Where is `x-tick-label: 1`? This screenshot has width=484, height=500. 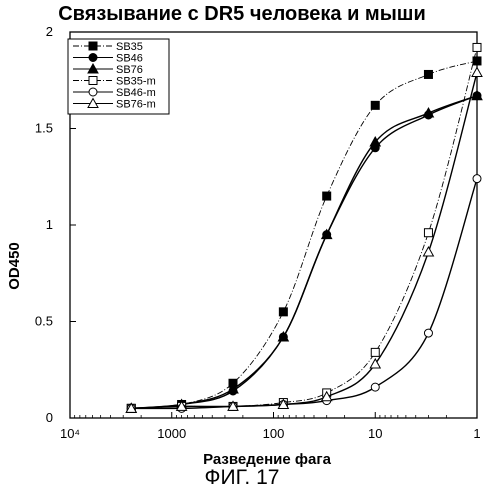 x-tick-label: 1 is located at coordinates (476, 433).